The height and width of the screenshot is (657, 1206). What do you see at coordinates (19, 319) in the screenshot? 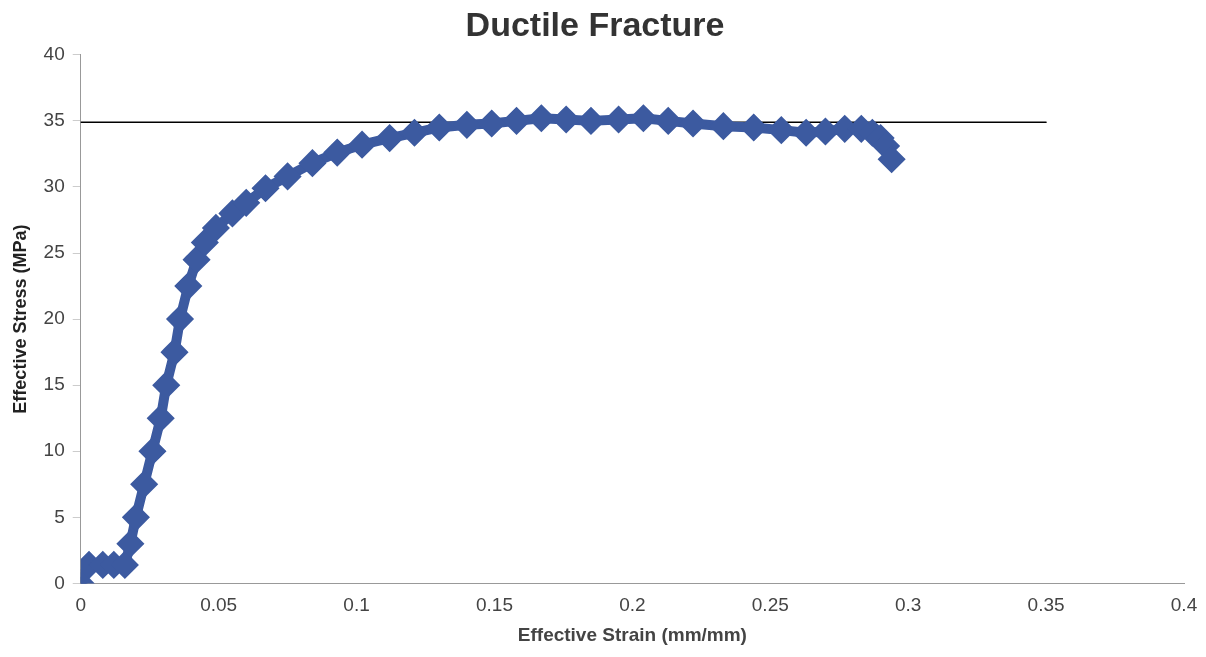
I see `y-axis-title: Effective Stress (MPa)` at bounding box center [19, 319].